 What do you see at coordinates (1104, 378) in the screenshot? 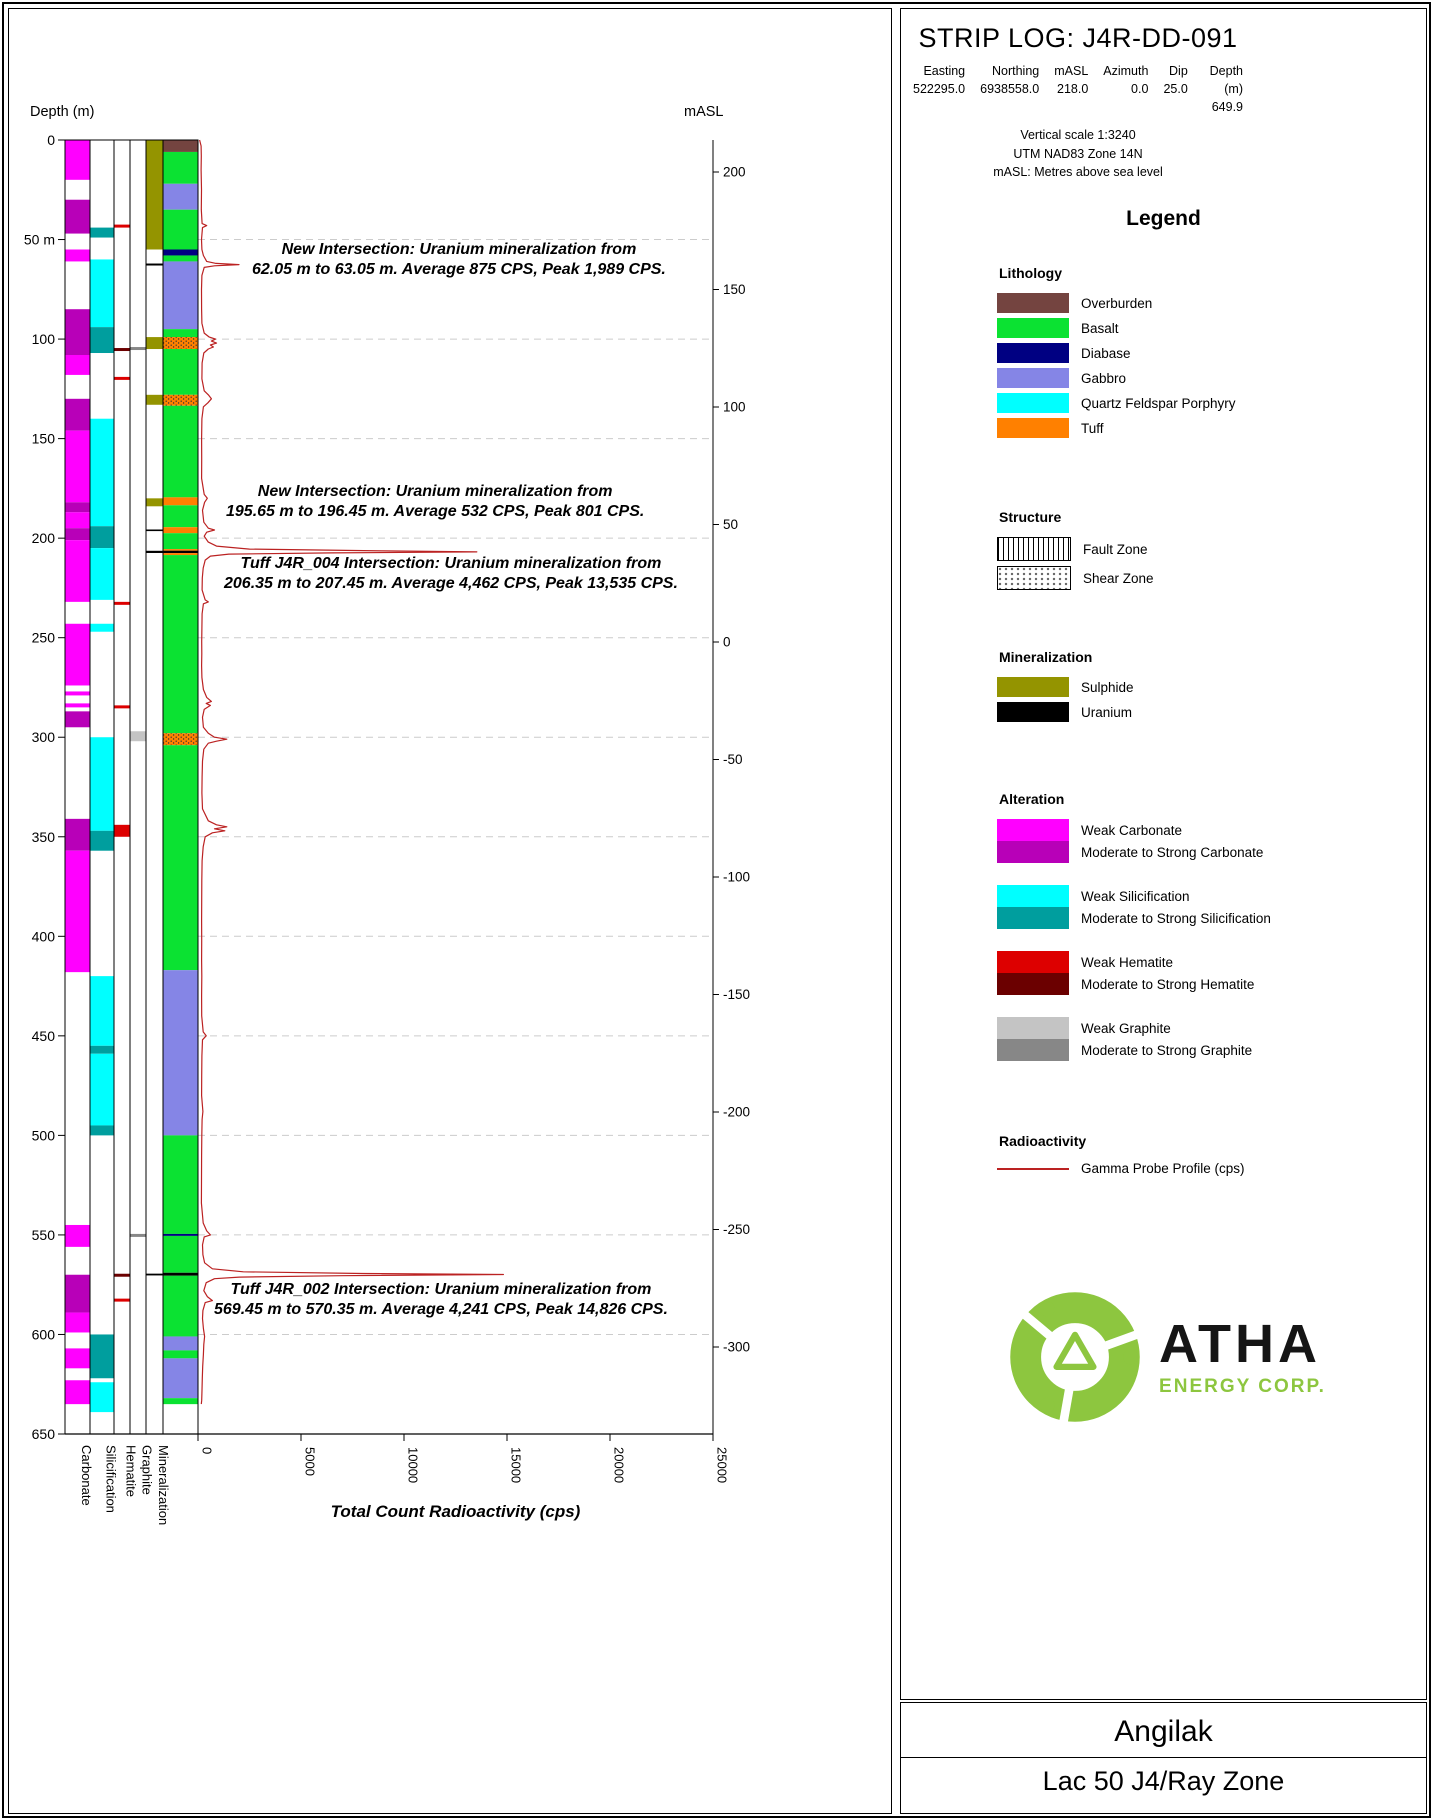
I see `legend-label: Gabbro` at bounding box center [1104, 378].